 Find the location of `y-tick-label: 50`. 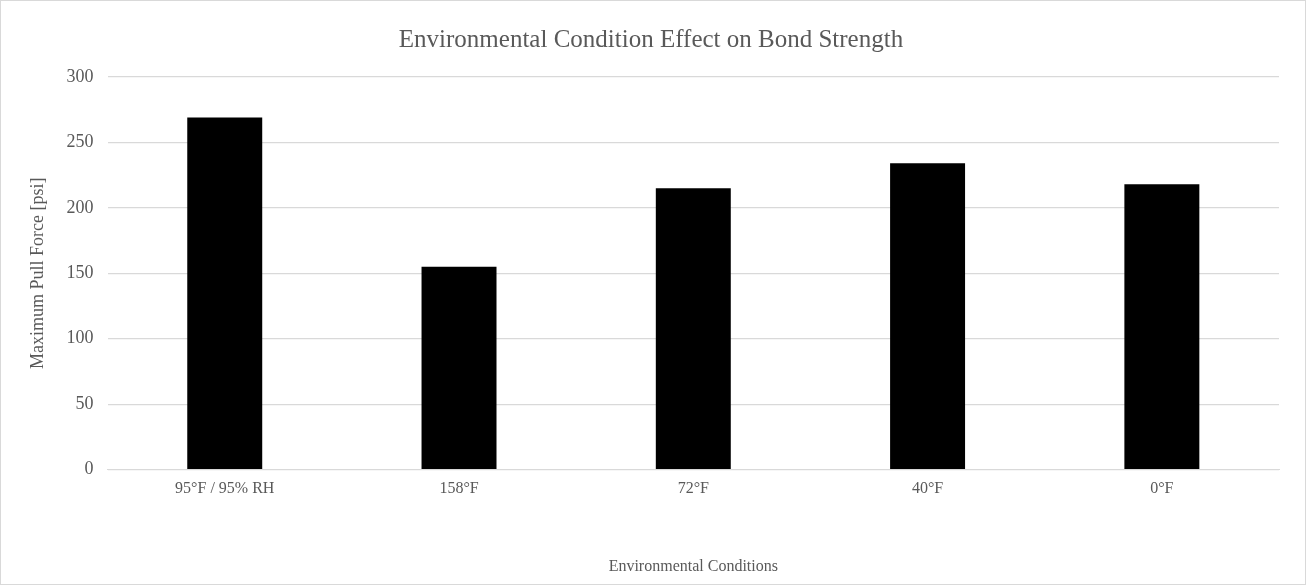

y-tick-label: 50 is located at coordinates (84, 402).